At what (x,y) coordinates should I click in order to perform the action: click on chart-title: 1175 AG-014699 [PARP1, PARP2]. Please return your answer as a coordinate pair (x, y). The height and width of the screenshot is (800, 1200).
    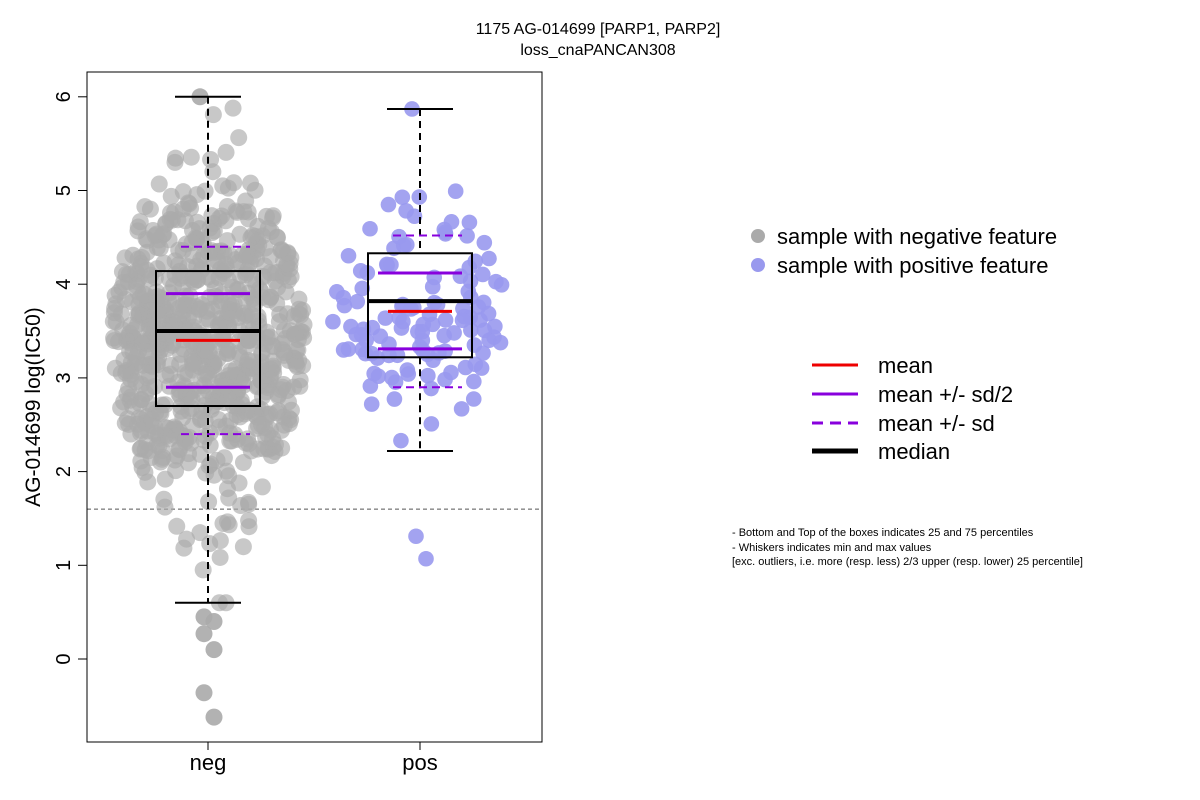
    Looking at the image, I should click on (598, 29).